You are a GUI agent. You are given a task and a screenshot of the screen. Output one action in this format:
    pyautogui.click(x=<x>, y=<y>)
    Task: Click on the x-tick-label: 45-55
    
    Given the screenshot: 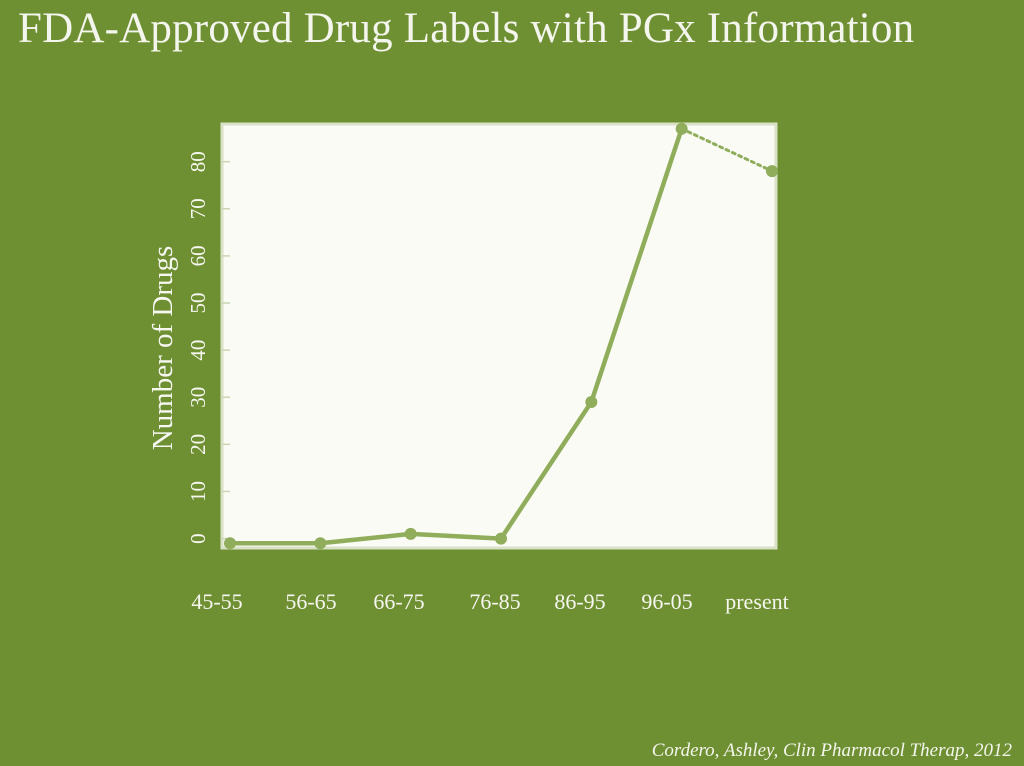 What is the action you would take?
    pyautogui.click(x=216, y=601)
    